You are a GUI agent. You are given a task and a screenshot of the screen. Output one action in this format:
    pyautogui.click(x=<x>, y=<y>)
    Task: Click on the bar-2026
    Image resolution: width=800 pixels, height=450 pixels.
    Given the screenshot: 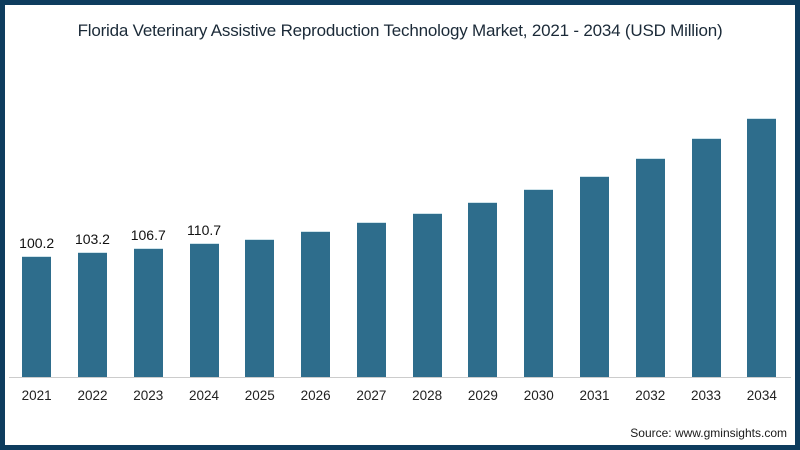 What is the action you would take?
    pyautogui.click(x=316, y=304)
    